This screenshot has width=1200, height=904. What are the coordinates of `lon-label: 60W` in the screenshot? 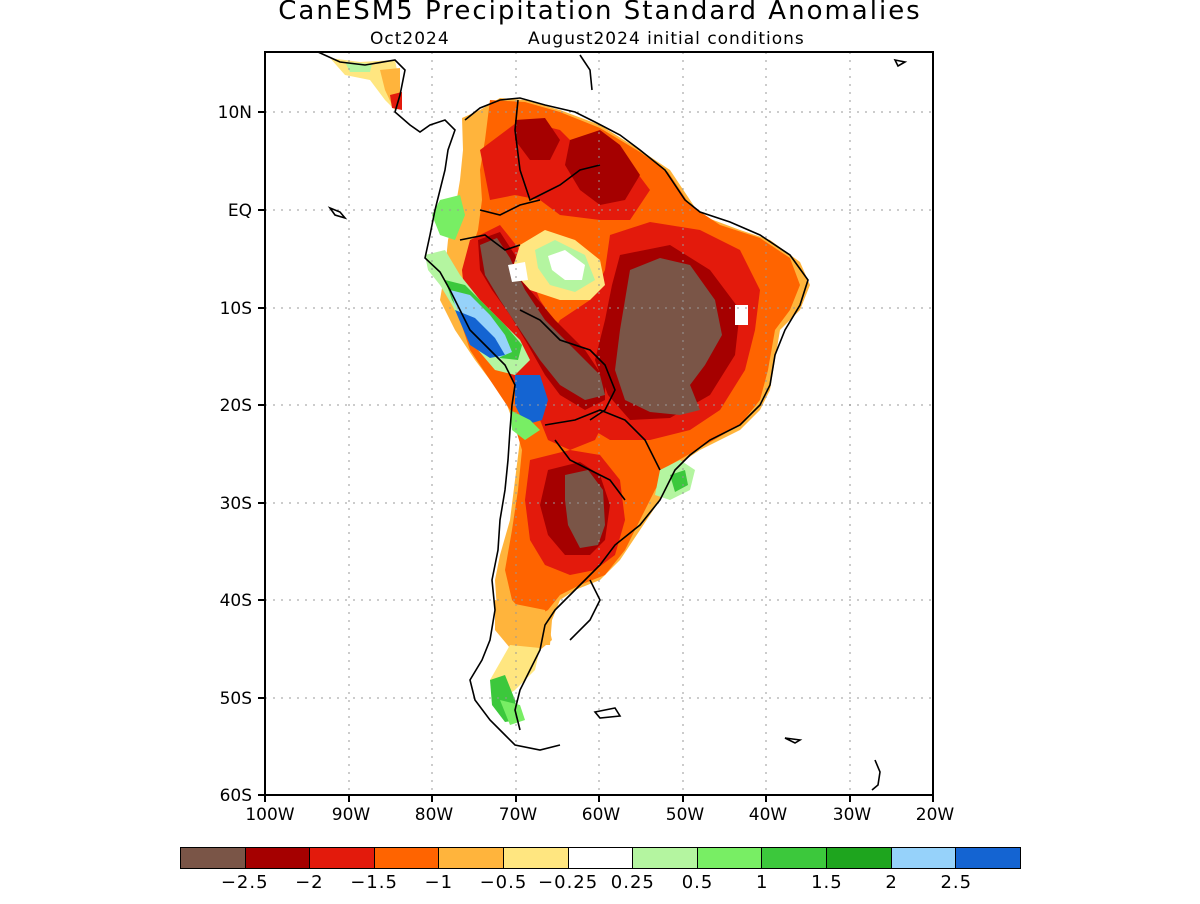 It's located at (601, 815).